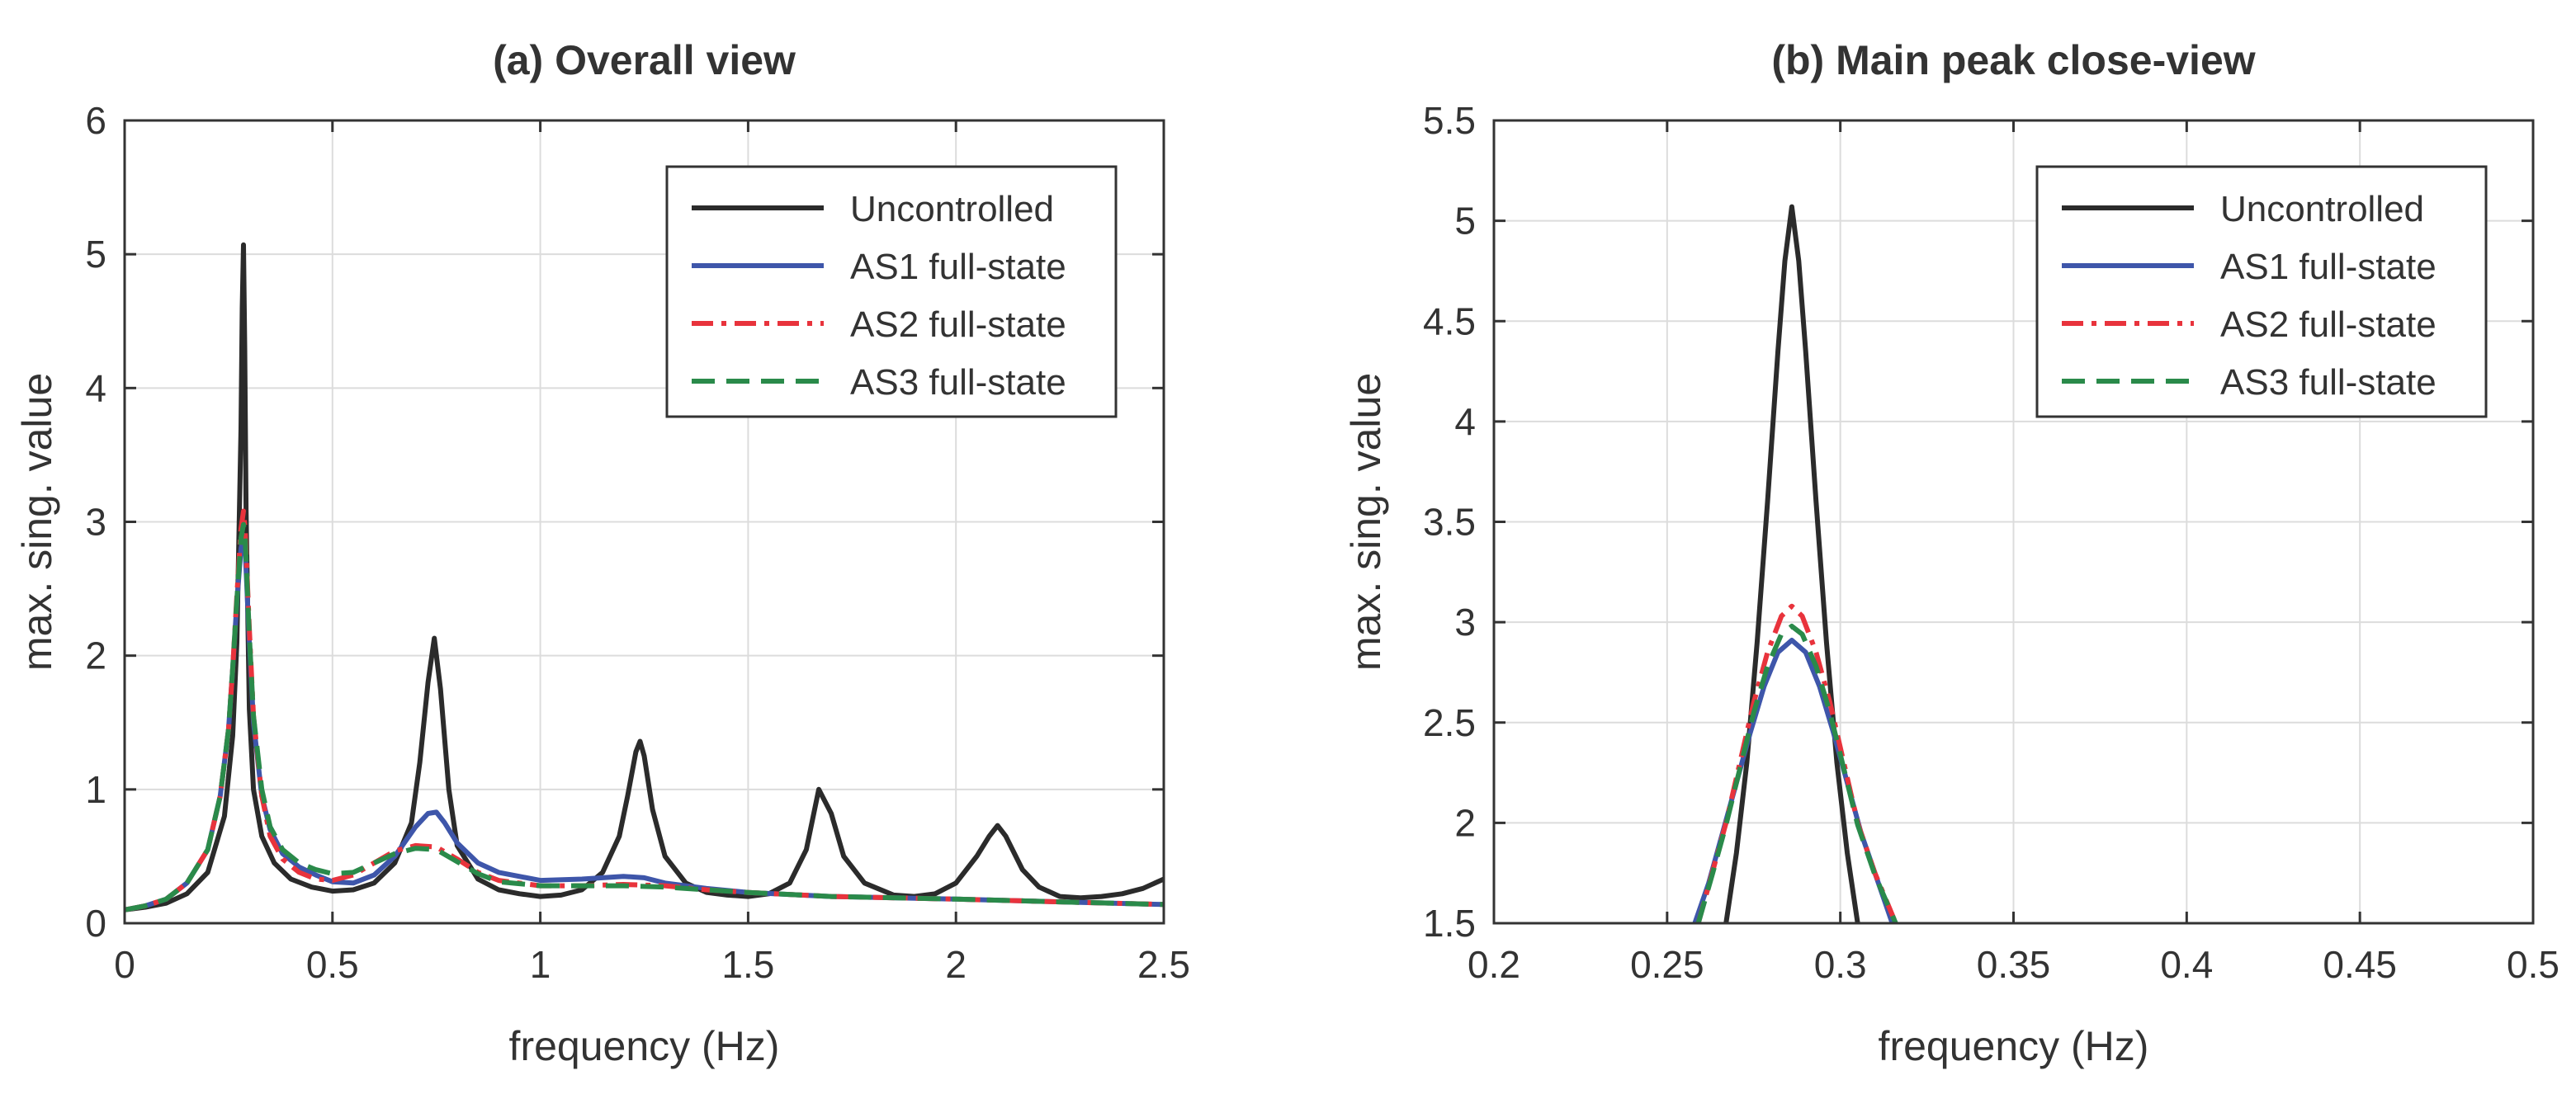 This screenshot has width=2576, height=1094. I want to click on panel-1-x-tick-label: 0.5, so click(2533, 964).